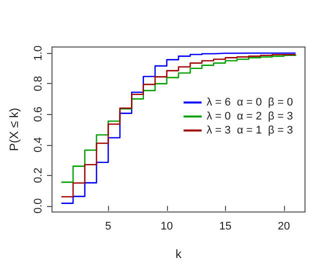  Describe the element at coordinates (38, 144) in the screenshot. I see `y-tick-label: 0.4` at that location.